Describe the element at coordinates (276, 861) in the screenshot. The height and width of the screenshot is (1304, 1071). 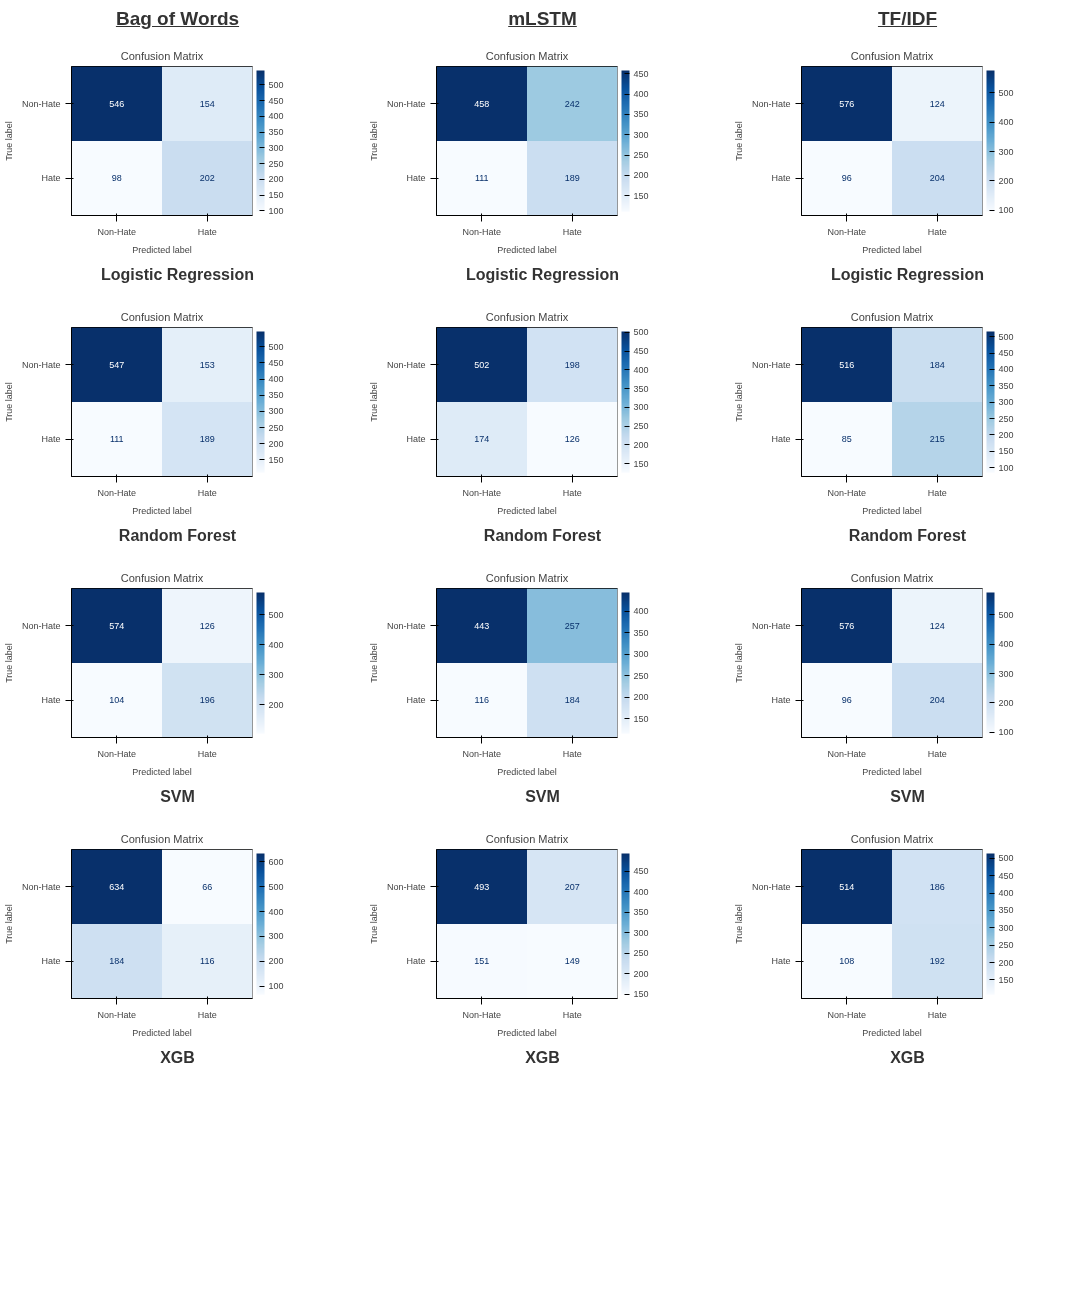
I see `color-bar-label: 600` at that location.